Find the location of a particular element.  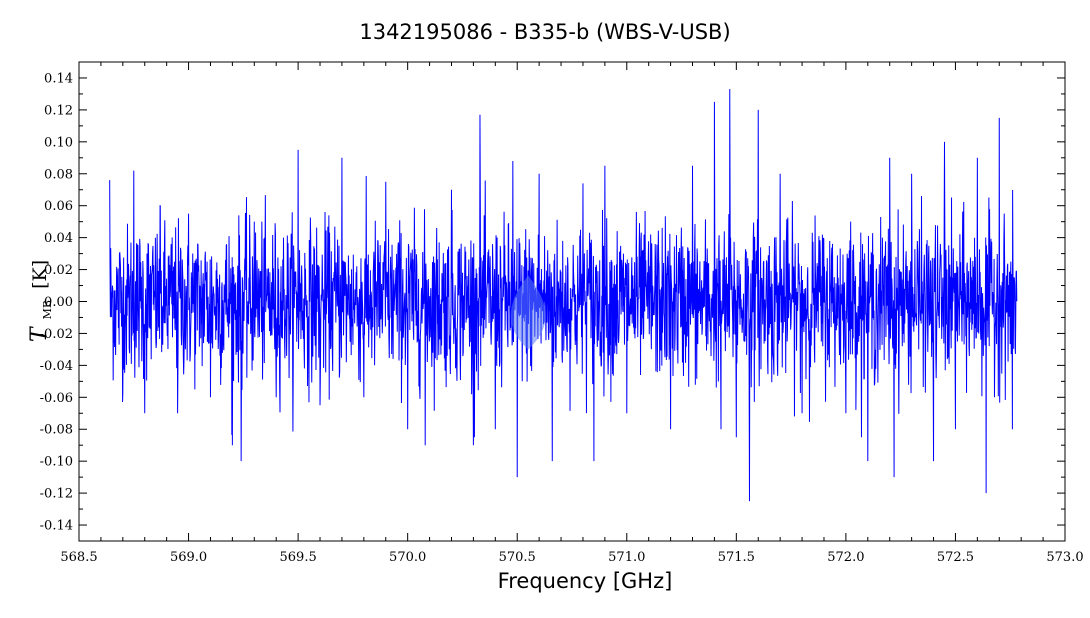

x-tick-label: 569.5 is located at coordinates (298, 557).